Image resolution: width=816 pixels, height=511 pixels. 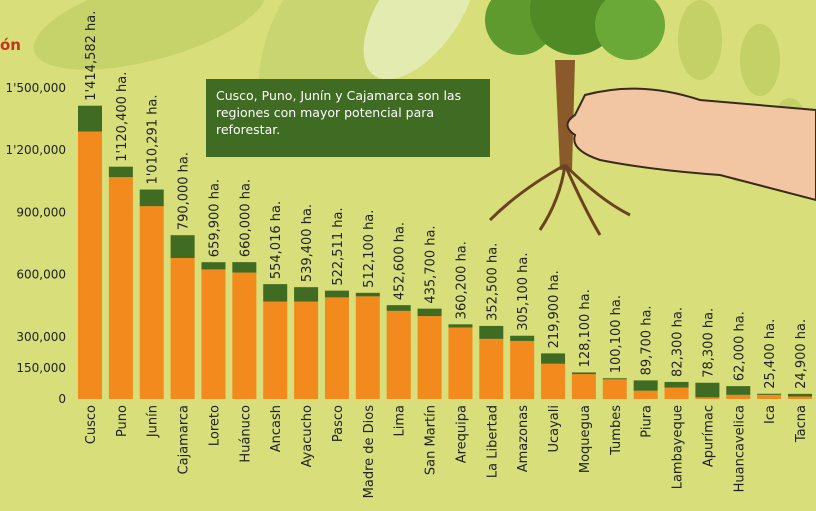 What do you see at coordinates (35, 150) in the screenshot?
I see `y-tick-label: 1'200,000` at bounding box center [35, 150].